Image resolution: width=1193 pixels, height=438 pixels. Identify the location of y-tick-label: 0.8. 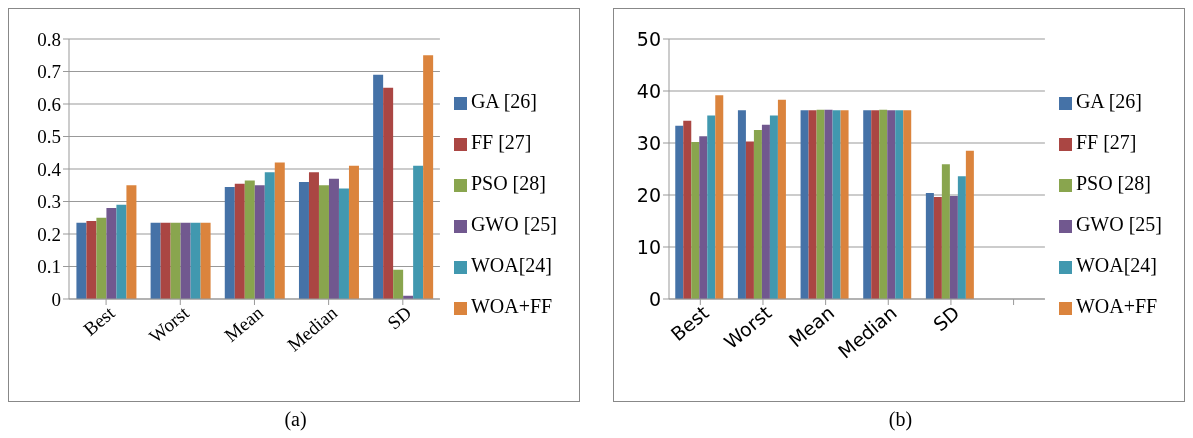
(49, 39).